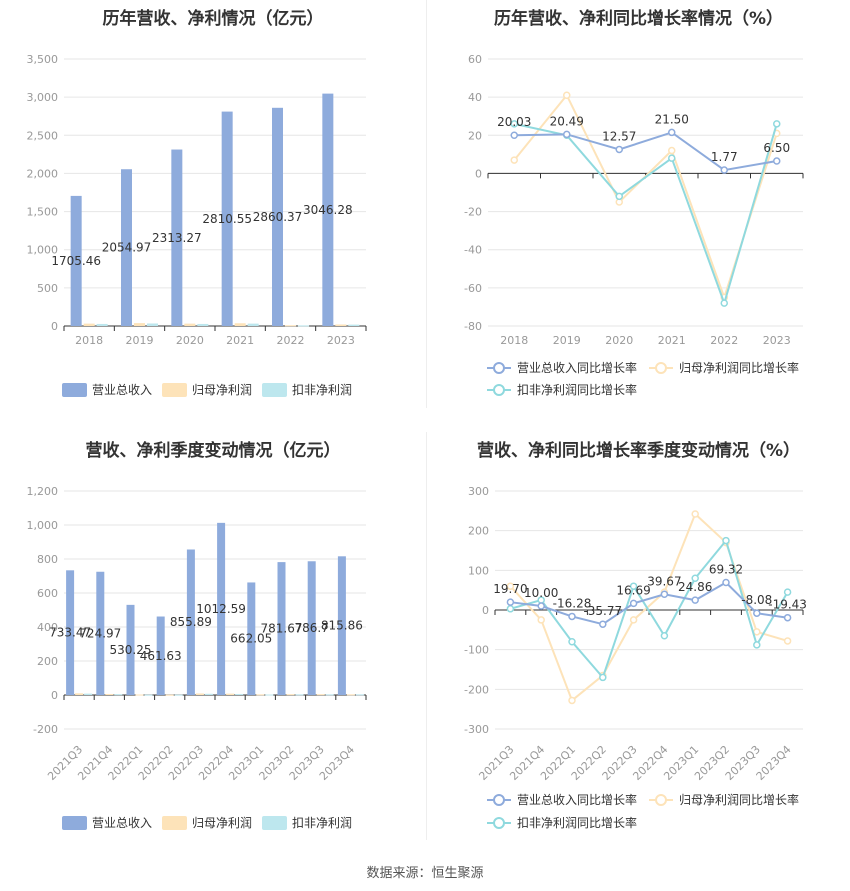  I want to click on chart-title: 历年营收、净利同比增长率情况（%）, so click(638, 19).